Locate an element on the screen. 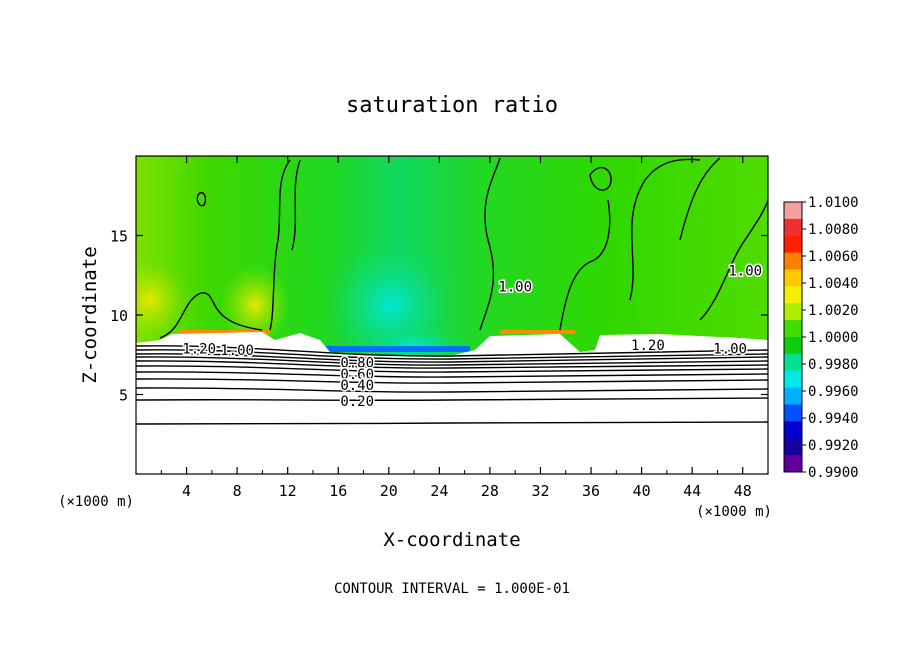 The height and width of the screenshot is (654, 904). heatmap-cool-zone-low is located at coordinates (415, 345).